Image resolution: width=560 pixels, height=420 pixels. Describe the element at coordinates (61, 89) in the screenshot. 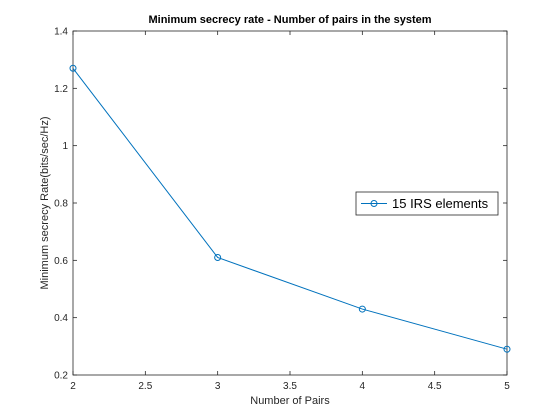

I see `y-tick-label: 1.2` at that location.